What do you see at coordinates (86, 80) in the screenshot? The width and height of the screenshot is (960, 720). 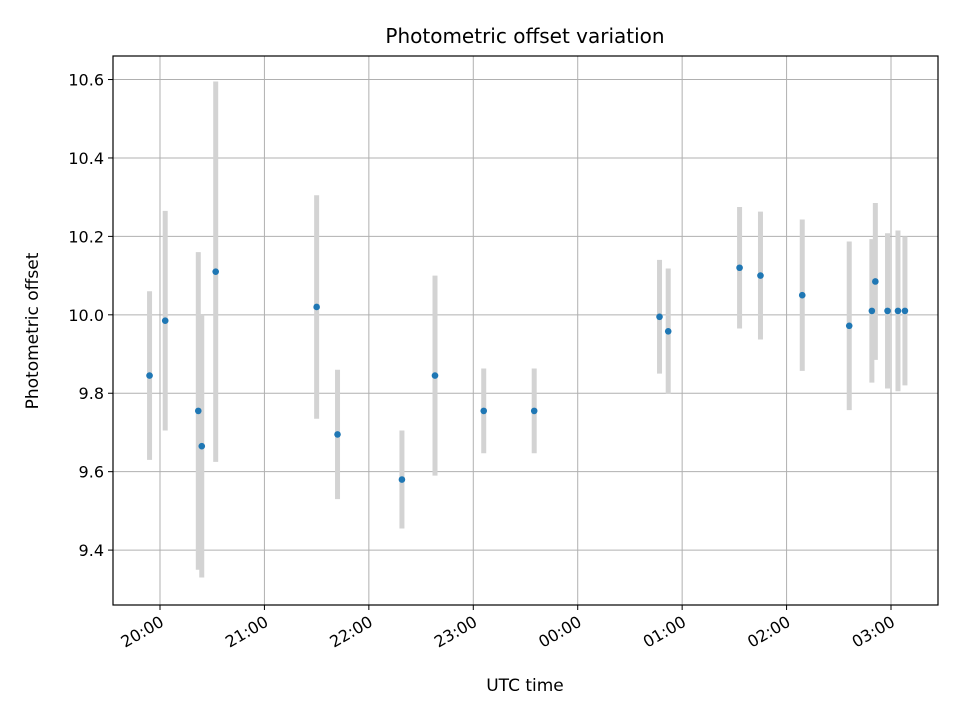 I see `y-tick-label: 10.6` at bounding box center [86, 80].